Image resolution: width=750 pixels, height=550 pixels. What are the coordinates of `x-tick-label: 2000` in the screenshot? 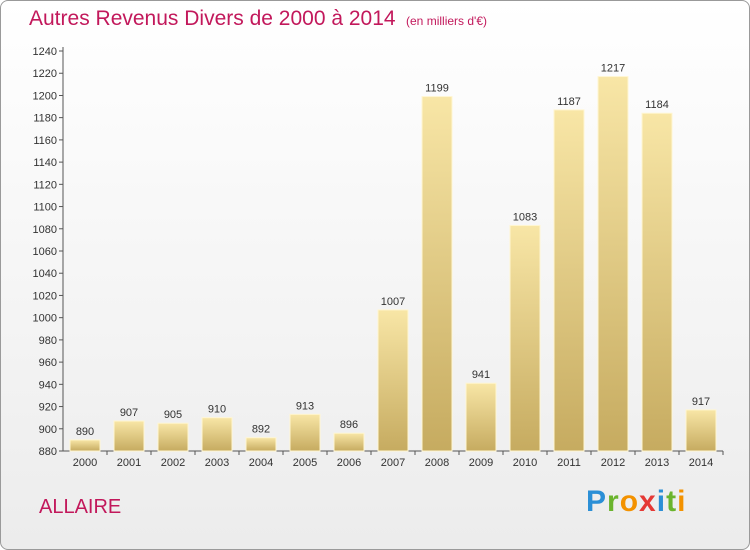 It's located at (85, 463).